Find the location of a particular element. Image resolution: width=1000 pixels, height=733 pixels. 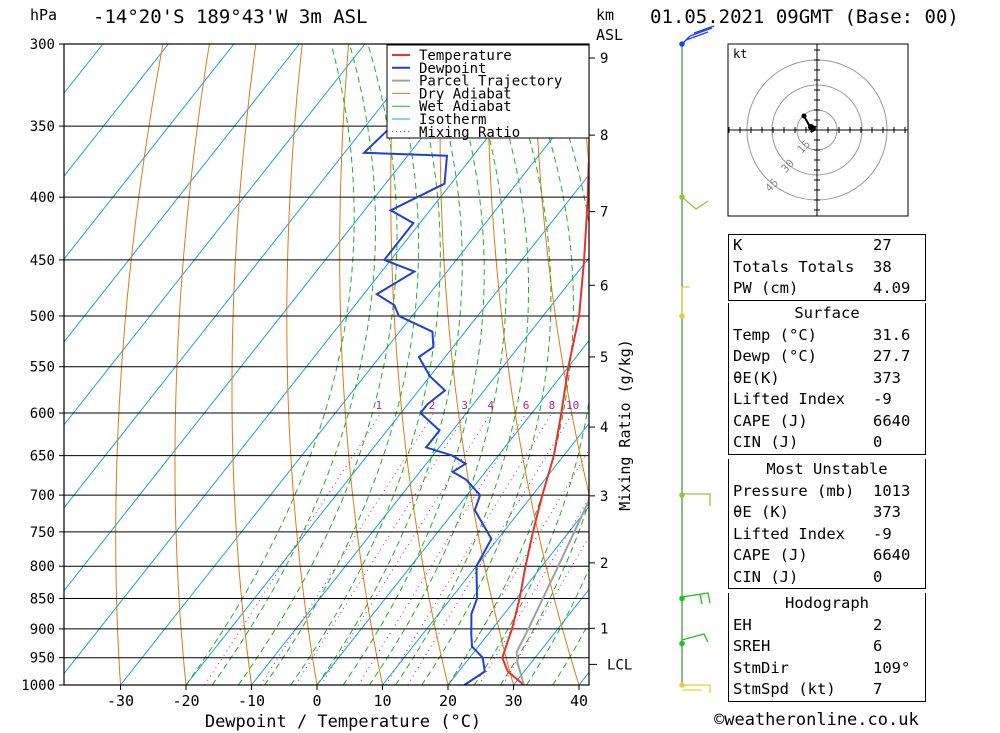

height-tick-label: 8 is located at coordinates (604, 136).